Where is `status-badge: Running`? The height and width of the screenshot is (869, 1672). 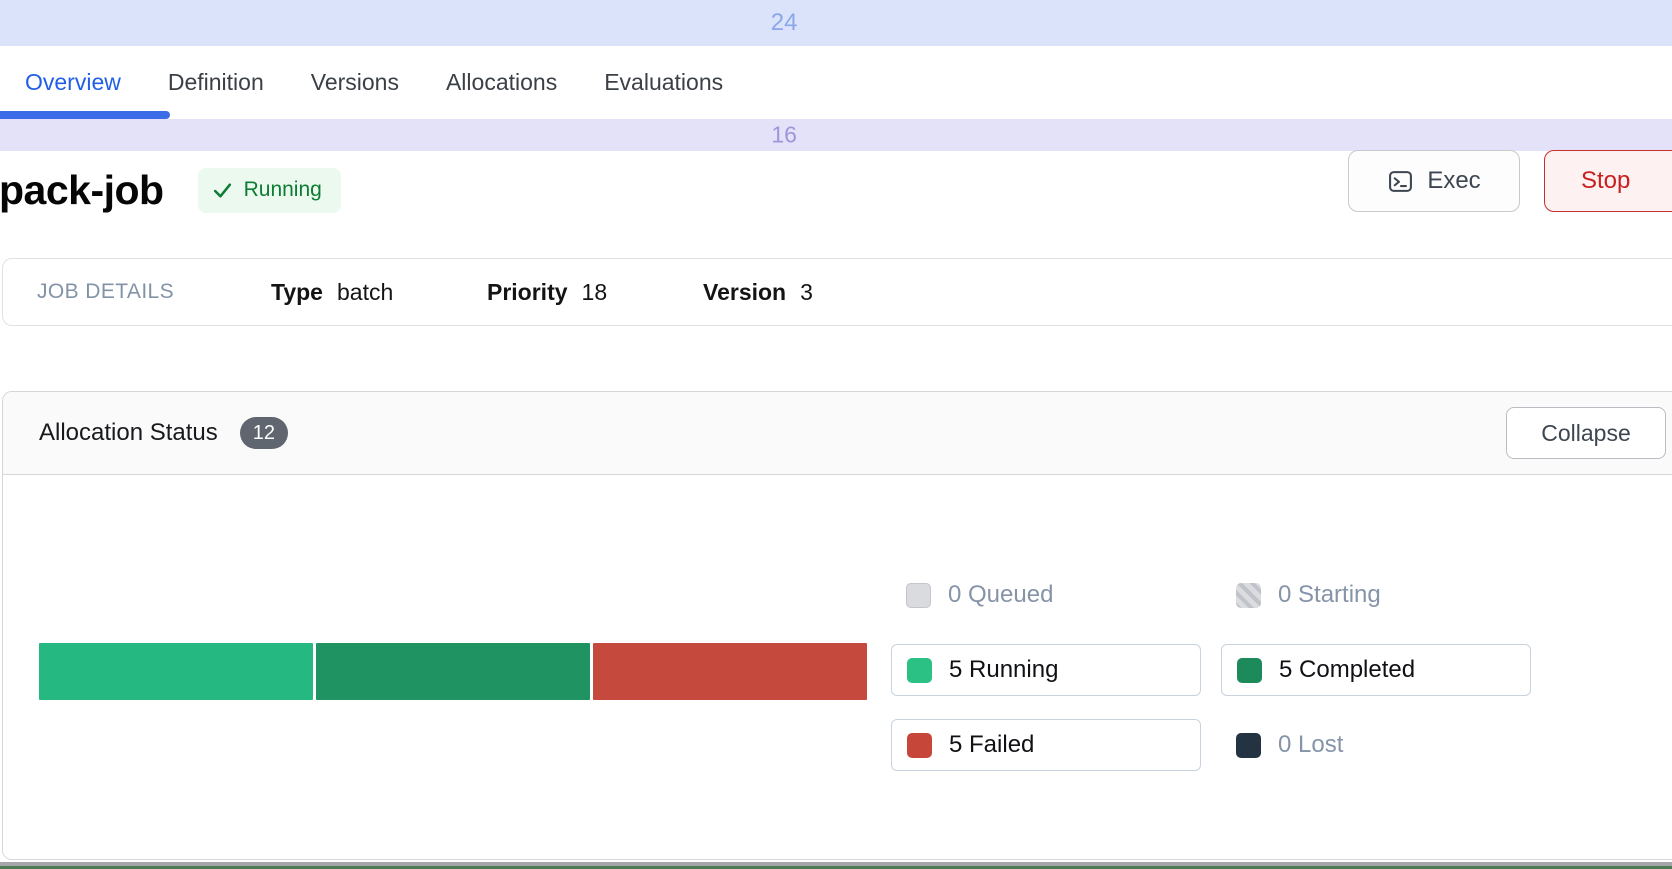 status-badge: Running is located at coordinates (269, 190).